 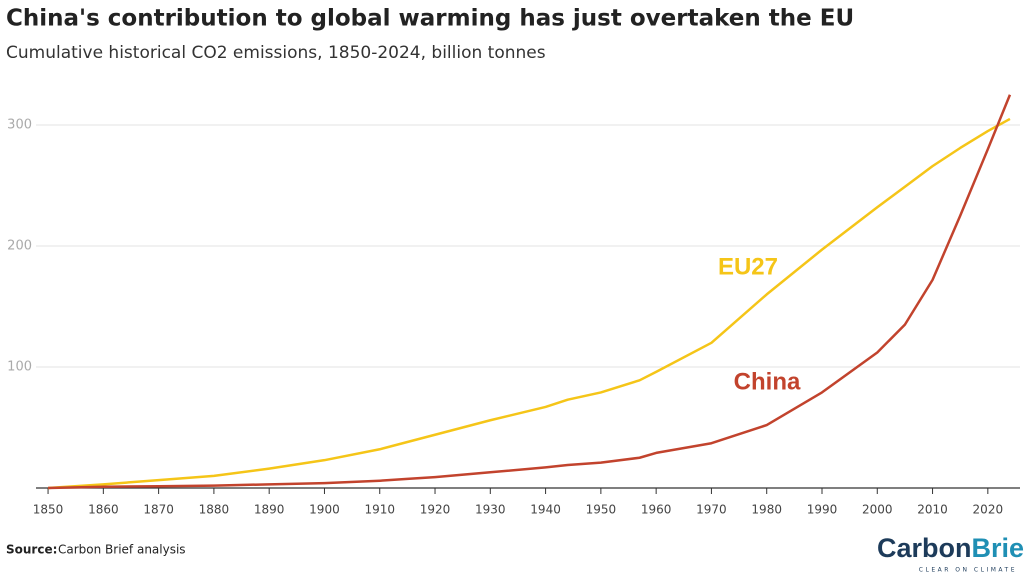 I want to click on x-tick-label: 1870, so click(x=158, y=510).